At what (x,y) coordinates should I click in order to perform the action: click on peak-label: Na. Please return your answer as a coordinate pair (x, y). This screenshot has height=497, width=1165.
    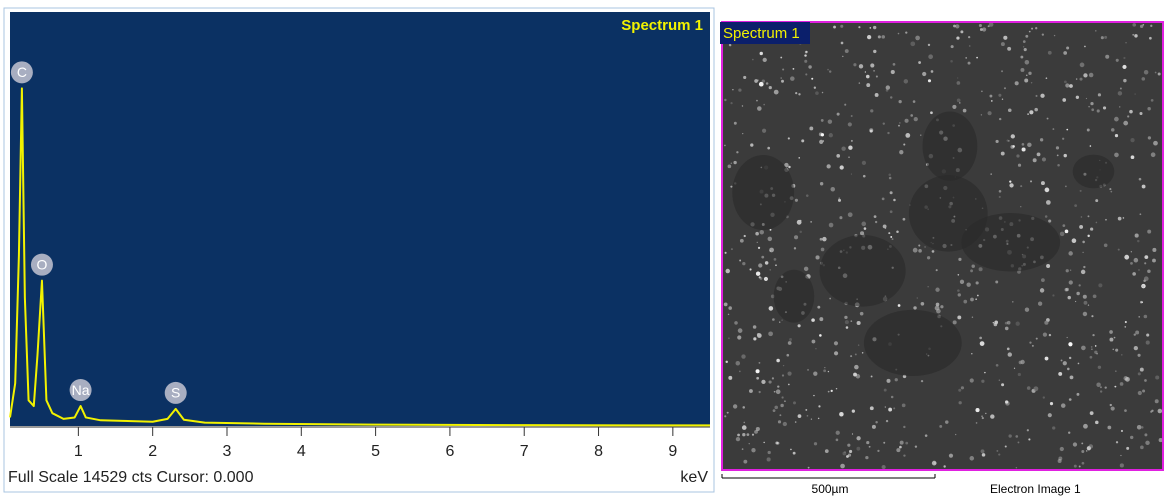
    Looking at the image, I should click on (81, 390).